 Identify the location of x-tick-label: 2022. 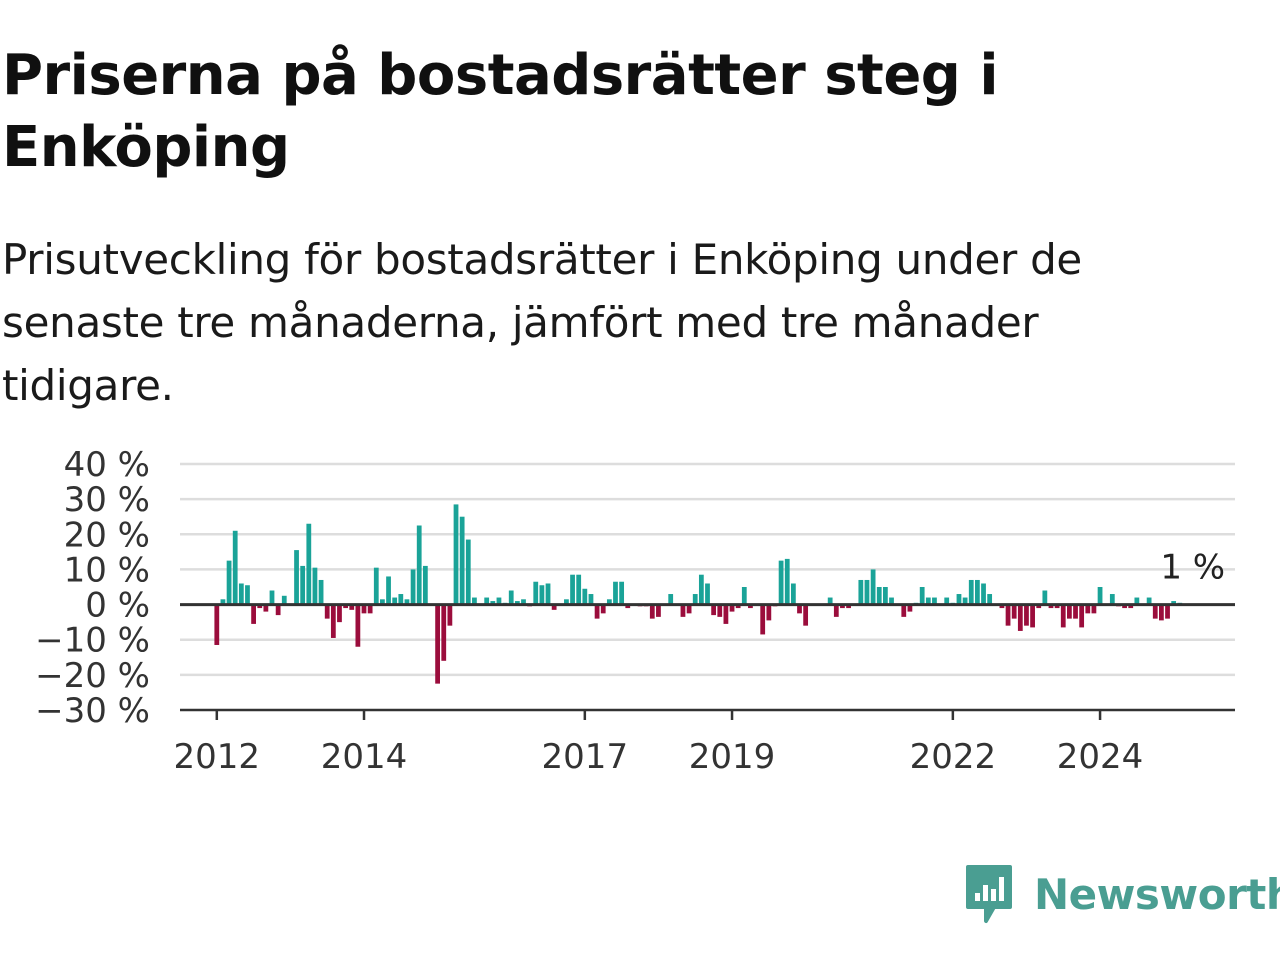
(953, 757).